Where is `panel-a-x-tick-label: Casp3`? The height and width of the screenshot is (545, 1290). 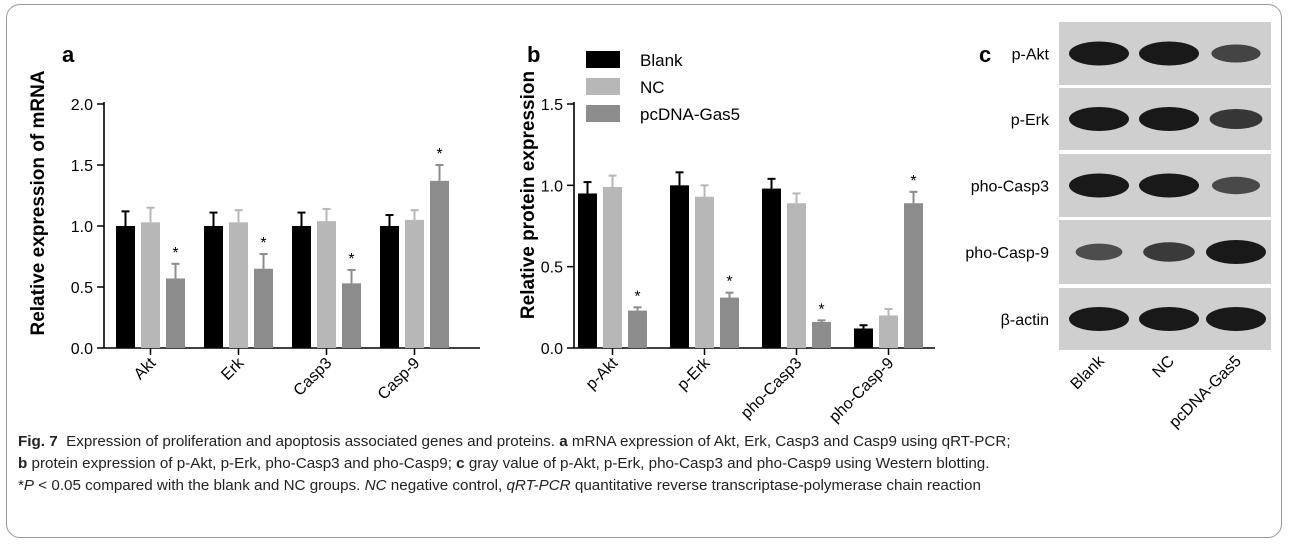
panel-a-x-tick-label: Casp3 is located at coordinates (313, 377).